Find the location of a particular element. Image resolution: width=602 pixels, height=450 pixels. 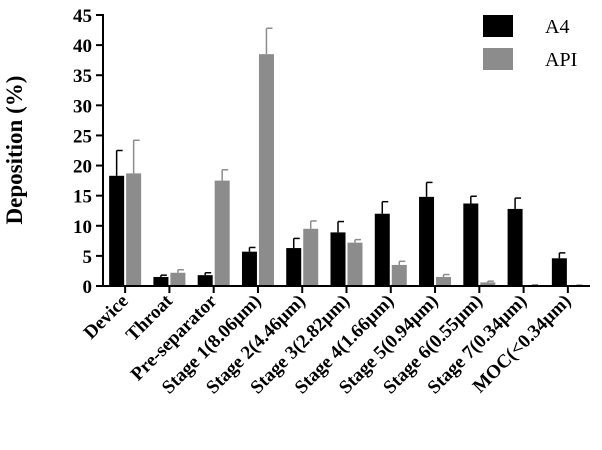

y-axis-title: Deposition (%) is located at coordinates (14, 150).